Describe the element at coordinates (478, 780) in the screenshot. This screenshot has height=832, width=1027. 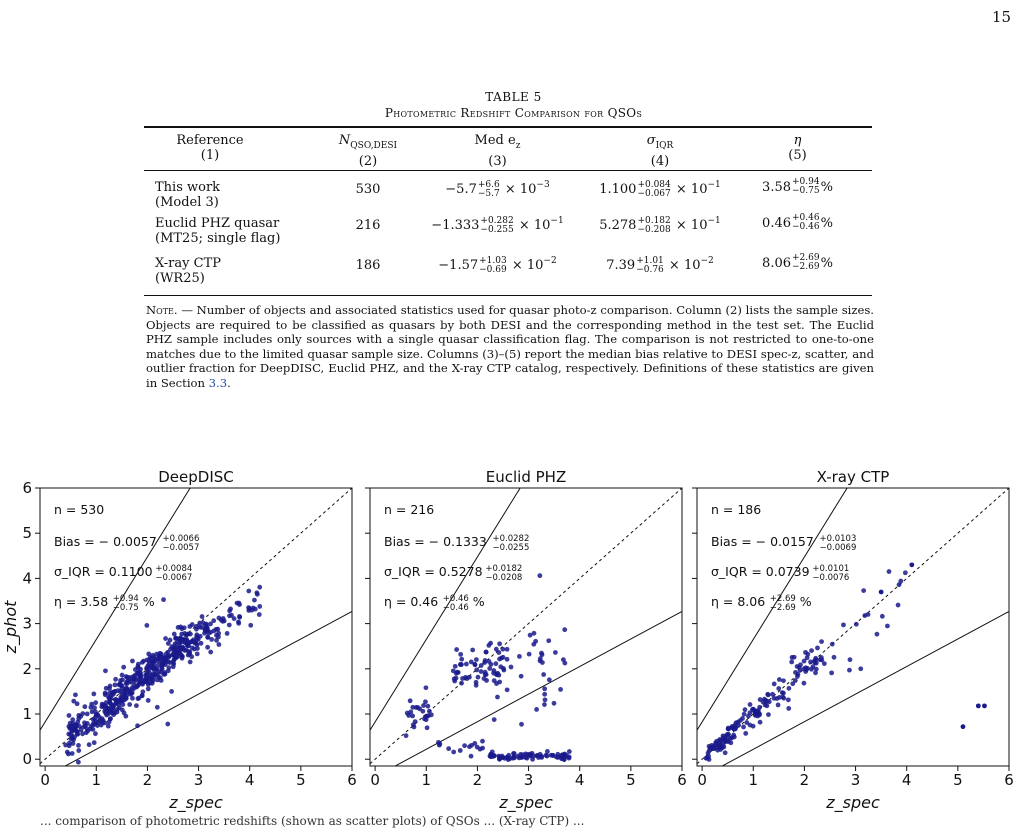
I see `x-tick-label: 2` at that location.